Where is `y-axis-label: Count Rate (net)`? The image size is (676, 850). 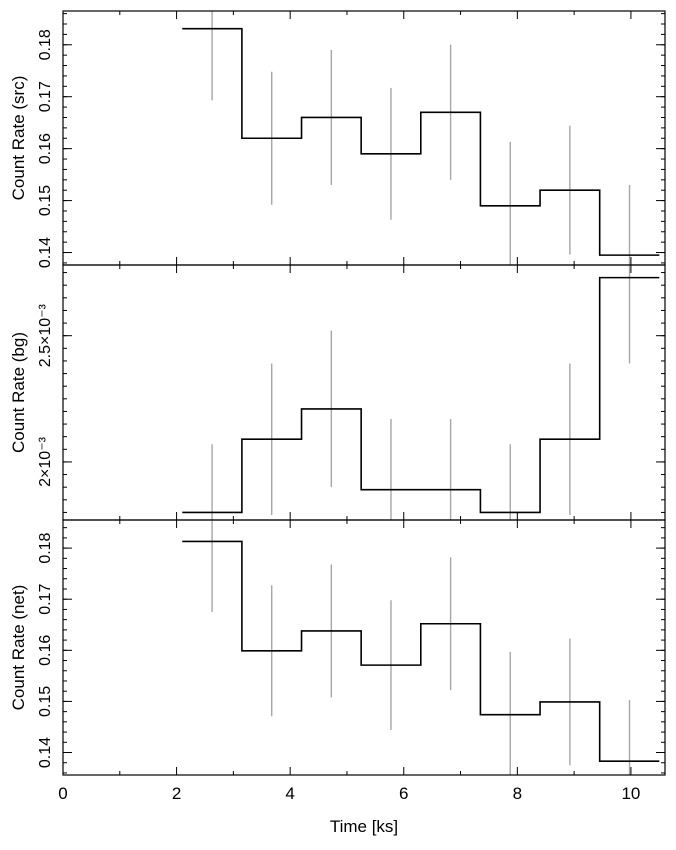 y-axis-label: Count Rate (net) is located at coordinates (18, 648).